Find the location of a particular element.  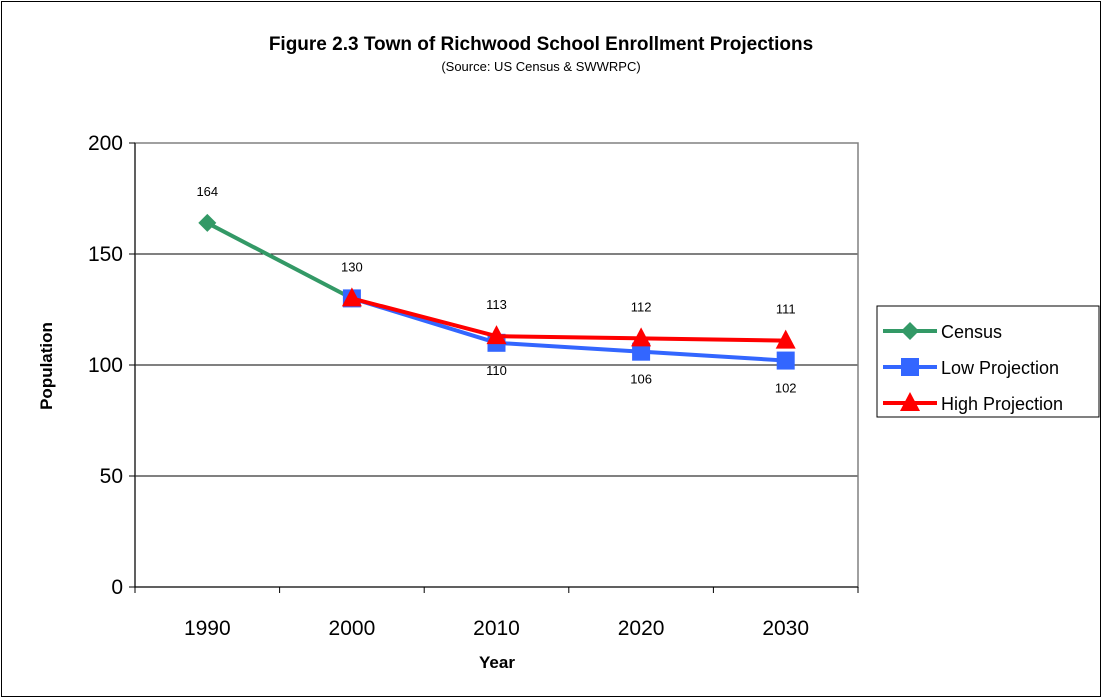

legend: Census Low Projection High Projection is located at coordinates (988, 361).